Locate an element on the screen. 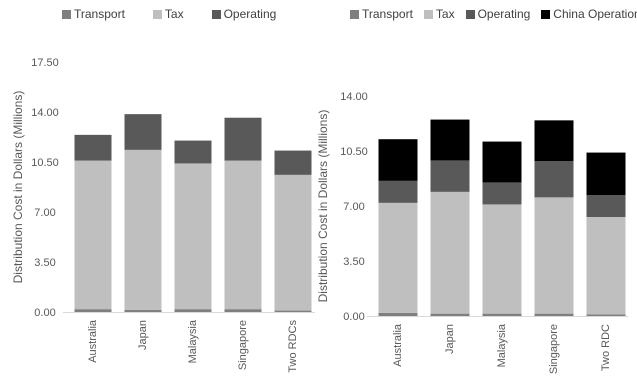 The height and width of the screenshot is (377, 637). y-tick-label: 17.50 is located at coordinates (45, 63).